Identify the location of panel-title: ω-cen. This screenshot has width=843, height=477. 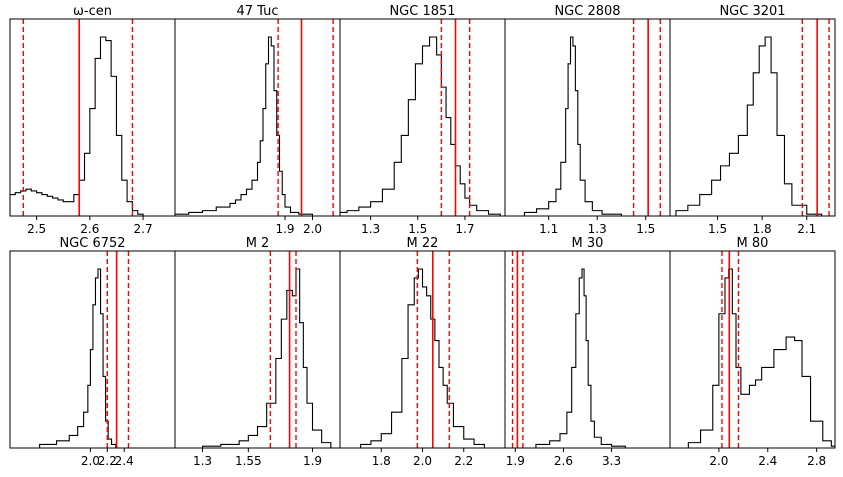
(92, 11).